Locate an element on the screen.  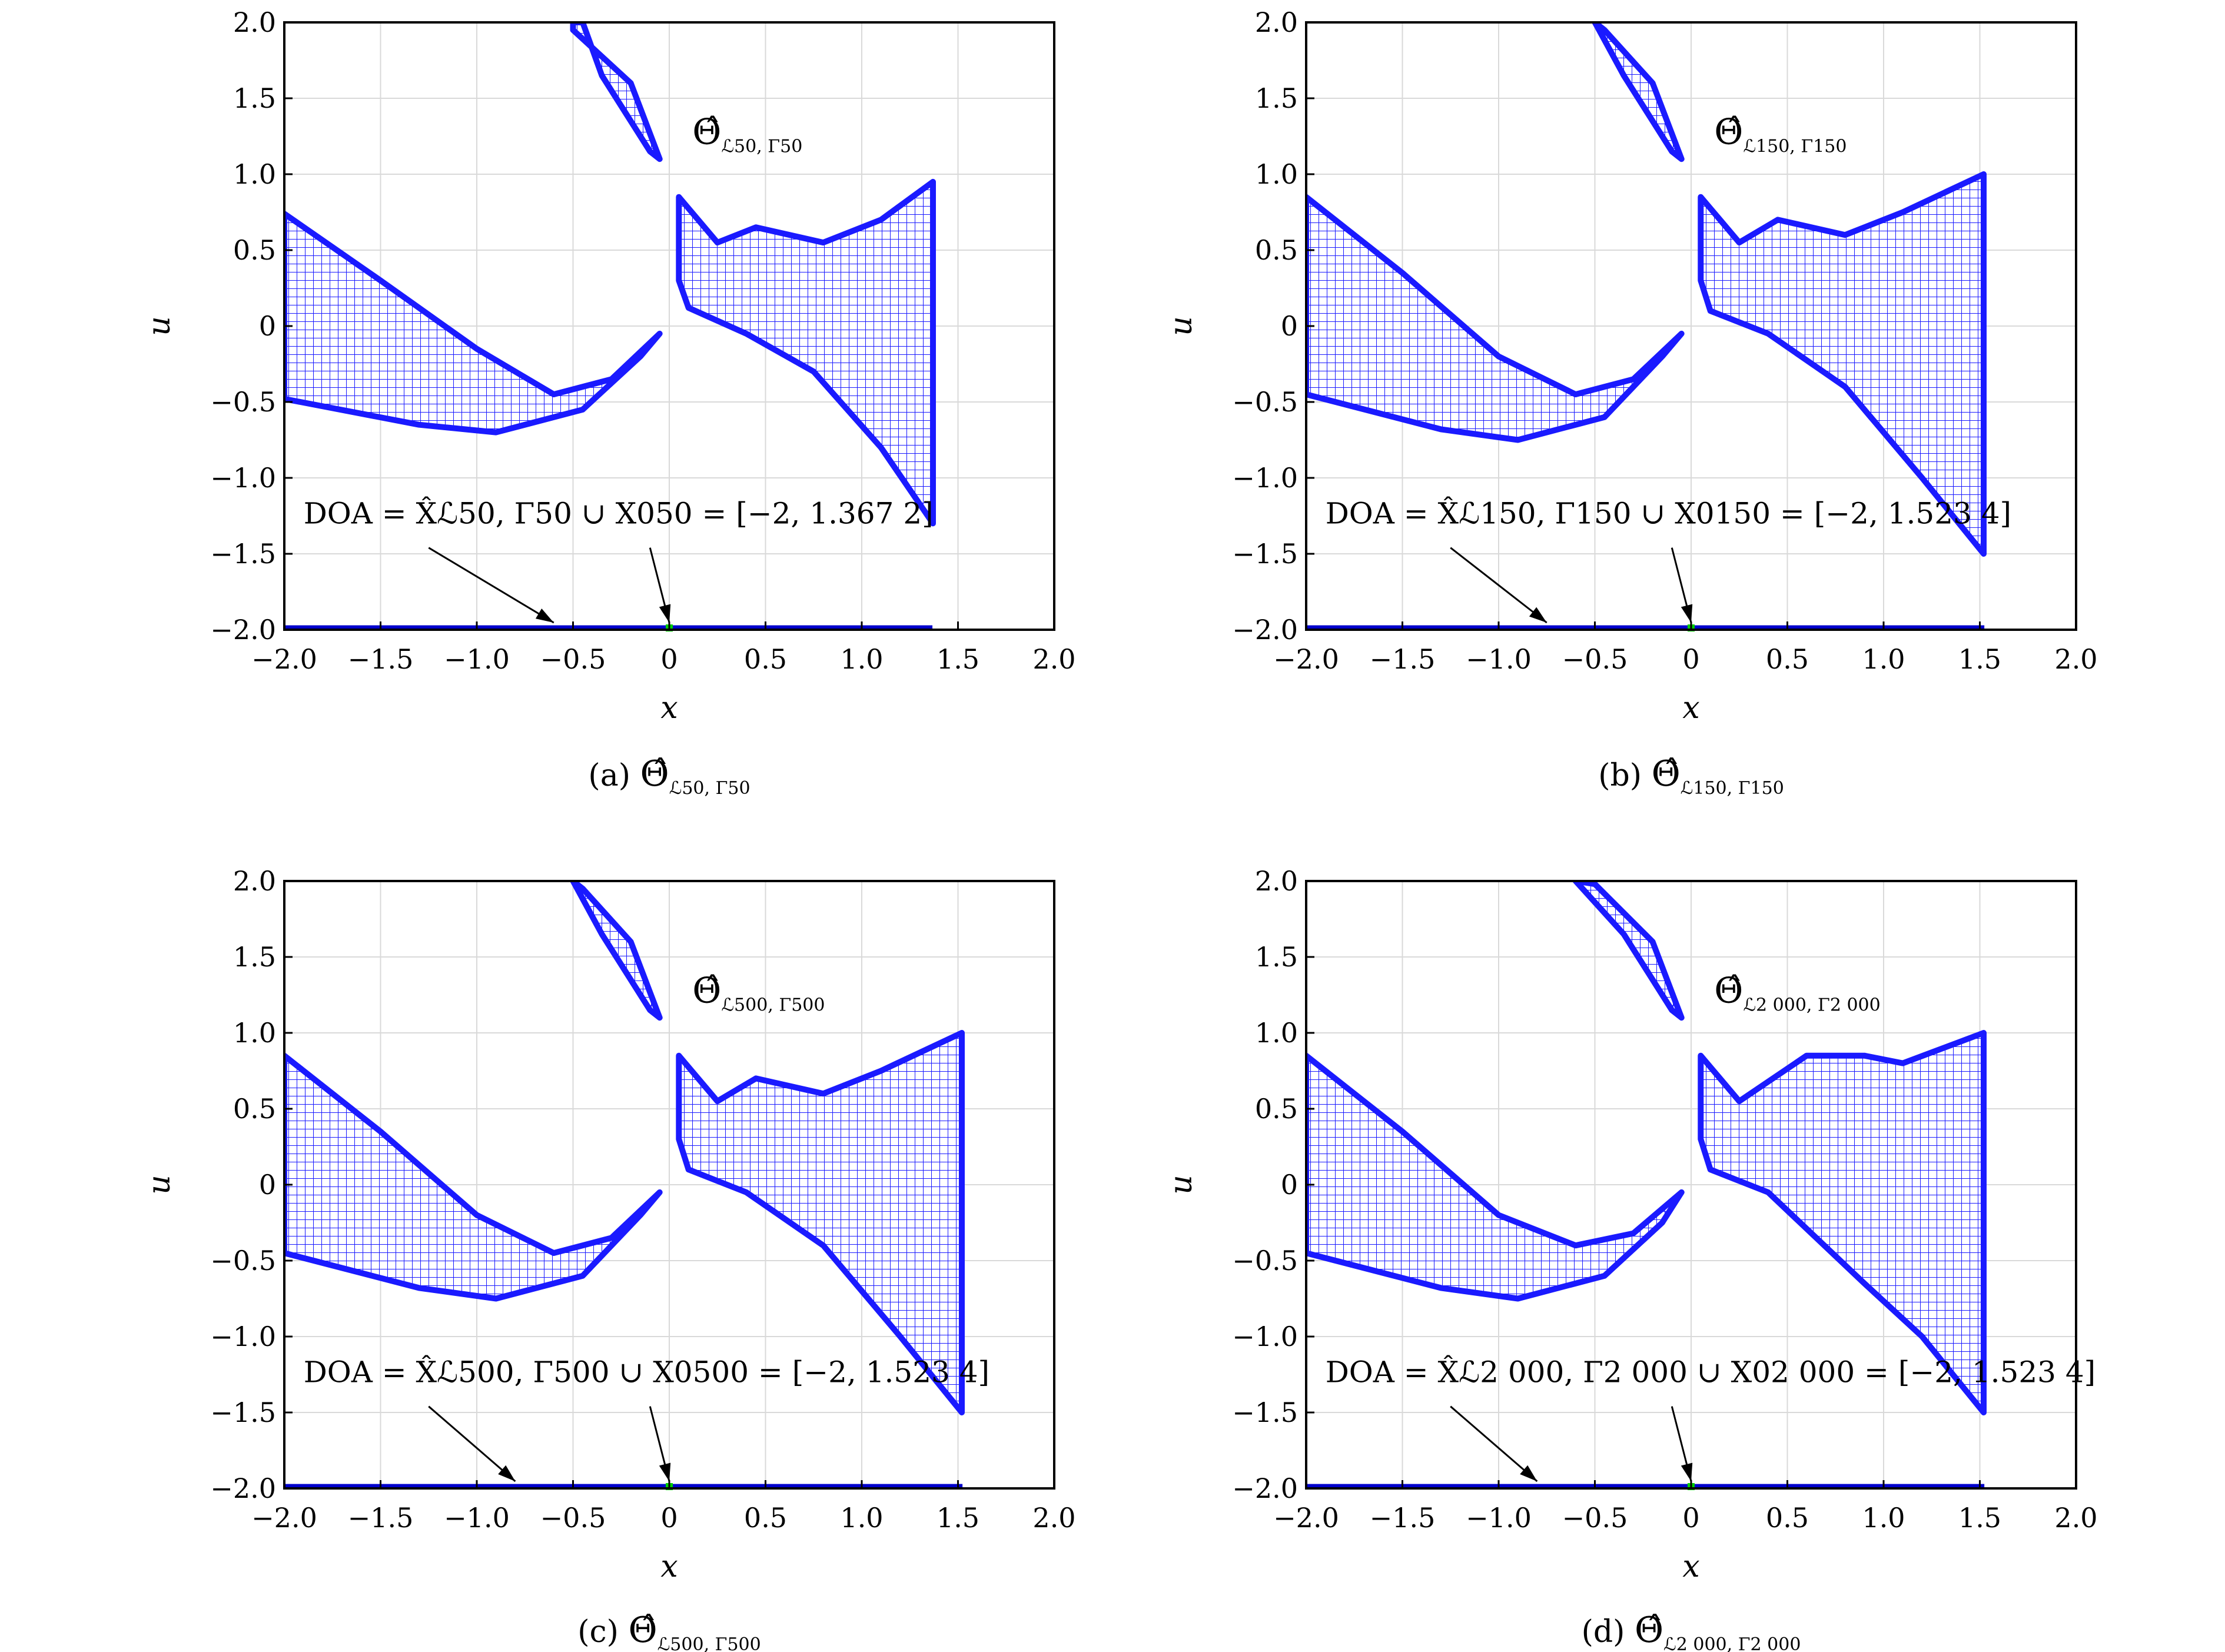
region-annotation: Θ̂ℒ500, Γ500 is located at coordinates (758, 992).